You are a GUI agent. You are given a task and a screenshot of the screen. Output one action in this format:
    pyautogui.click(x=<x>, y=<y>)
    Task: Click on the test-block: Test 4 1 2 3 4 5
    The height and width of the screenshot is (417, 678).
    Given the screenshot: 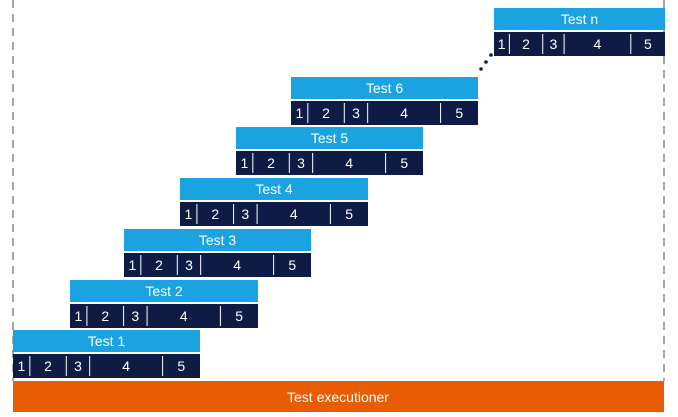 What is the action you would take?
    pyautogui.click(x=274, y=202)
    